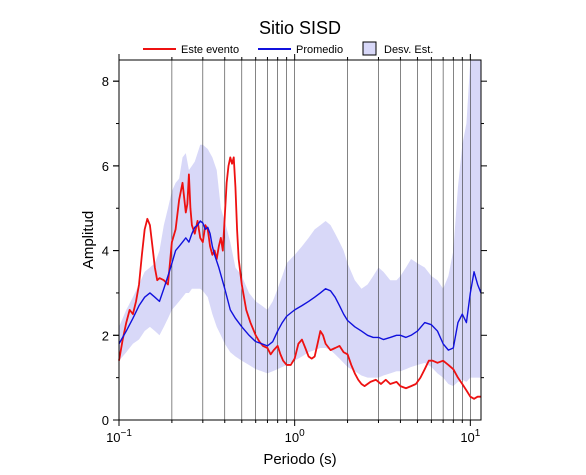  What do you see at coordinates (300, 28) in the screenshot?
I see `chart-title: Sitio SISD` at bounding box center [300, 28].